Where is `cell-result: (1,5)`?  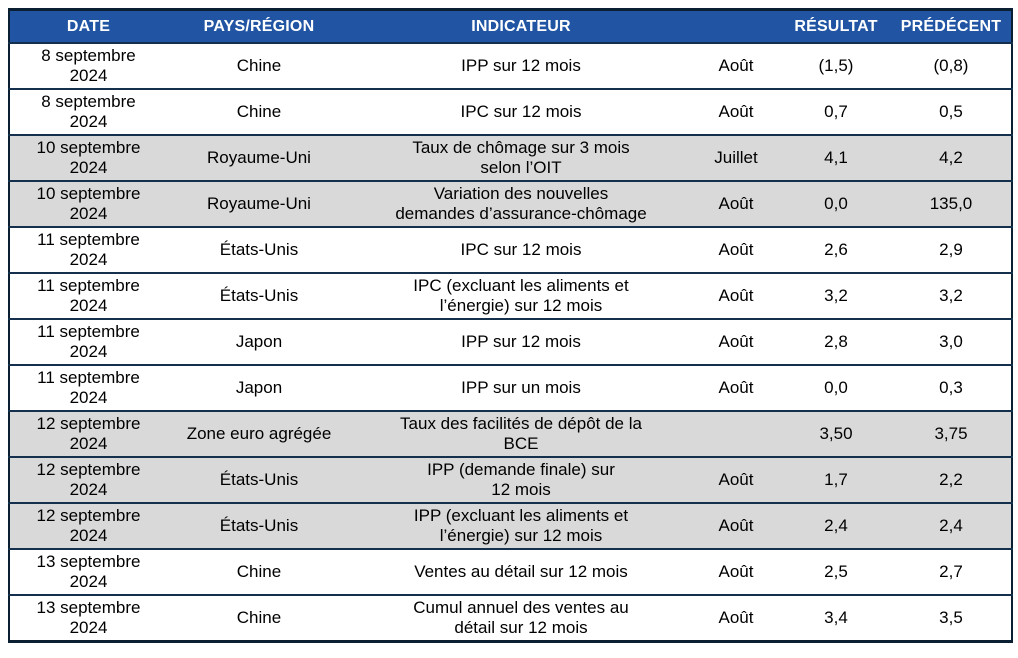 cell-result: (1,5) is located at coordinates (836, 65).